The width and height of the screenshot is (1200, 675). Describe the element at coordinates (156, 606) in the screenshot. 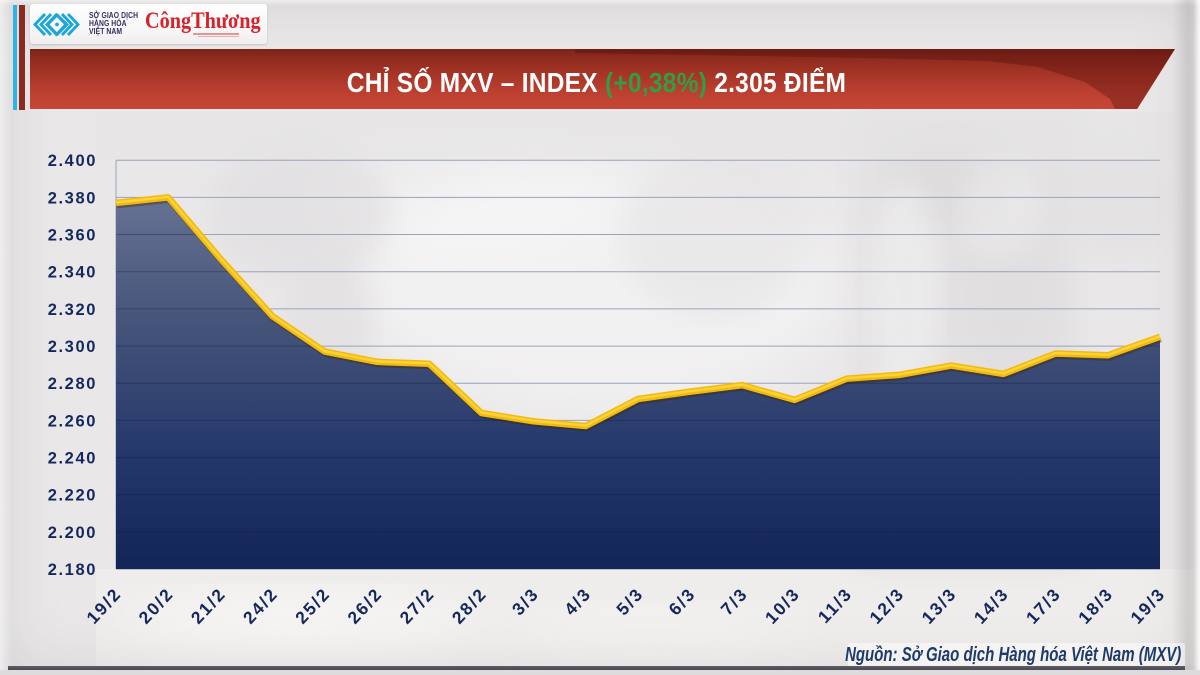

I see `svg-text: 20/2` at that location.